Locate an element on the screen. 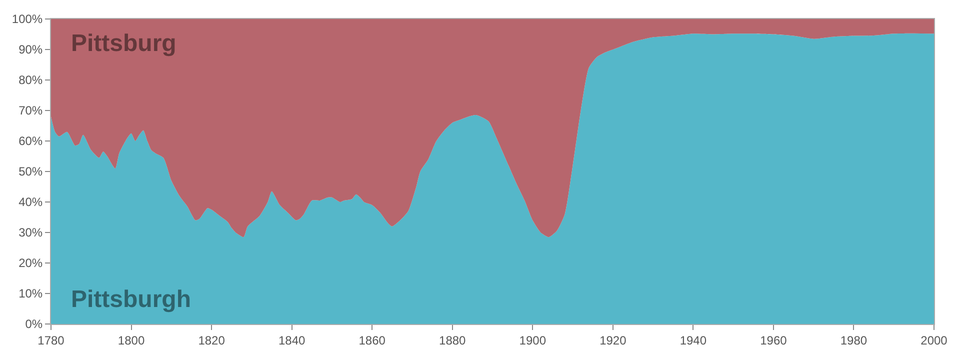 The width and height of the screenshot is (960, 359). x-tick-label: 1900 is located at coordinates (532, 340).